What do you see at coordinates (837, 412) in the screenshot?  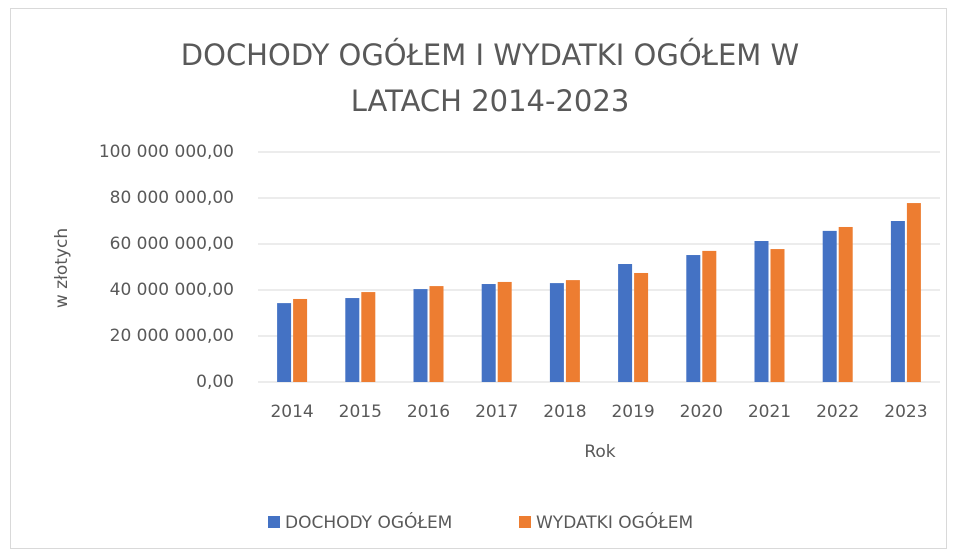 I see `x-tick-label: 2022` at bounding box center [837, 412].